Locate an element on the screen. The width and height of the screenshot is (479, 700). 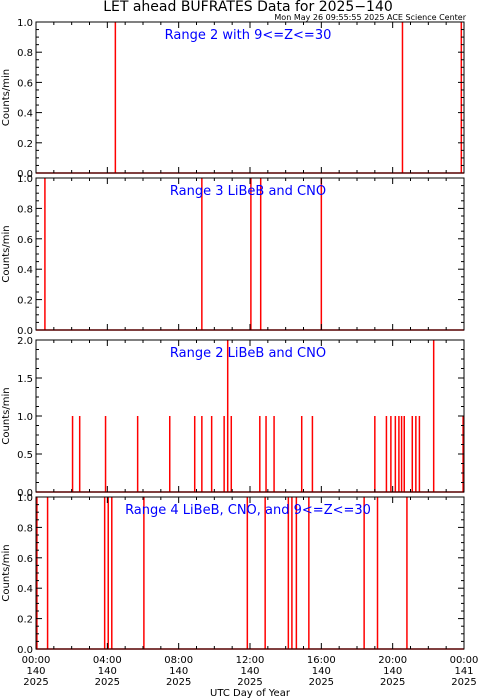
x-tick-time: 16:00 is located at coordinates (321, 660).